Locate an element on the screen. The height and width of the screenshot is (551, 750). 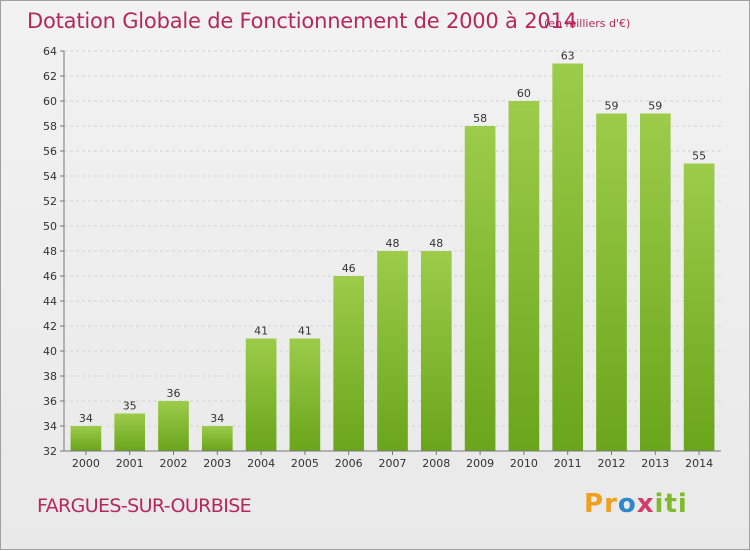
y-tick-label: 44 is located at coordinates (50, 301).